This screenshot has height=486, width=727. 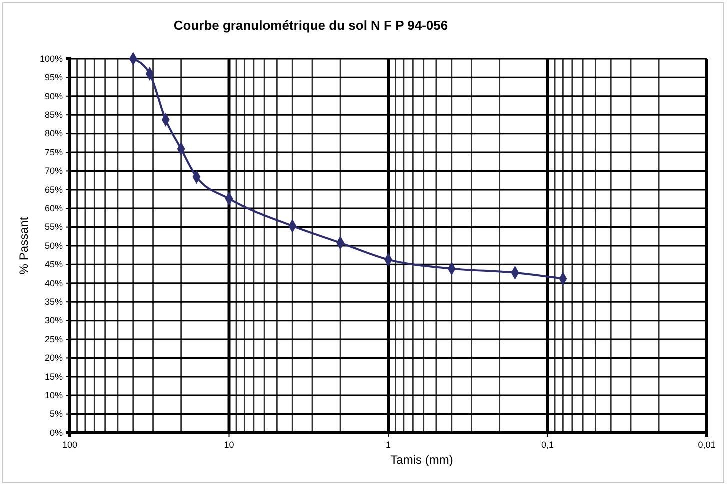 I want to click on y-axis-title: % Passant, so click(x=24, y=245).